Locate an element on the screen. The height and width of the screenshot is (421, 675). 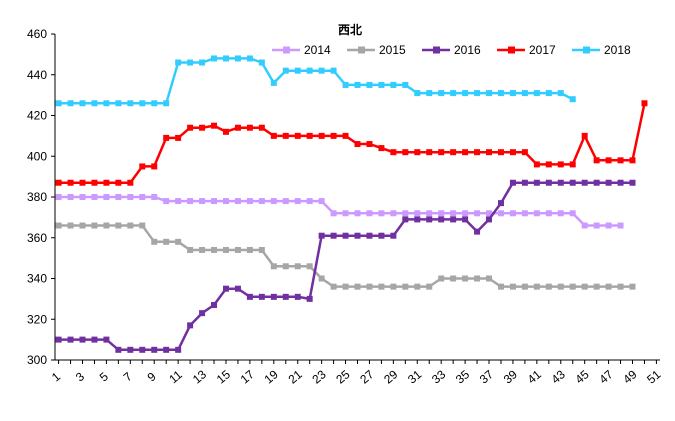
y-tick-label: 440 is located at coordinates (37, 75).